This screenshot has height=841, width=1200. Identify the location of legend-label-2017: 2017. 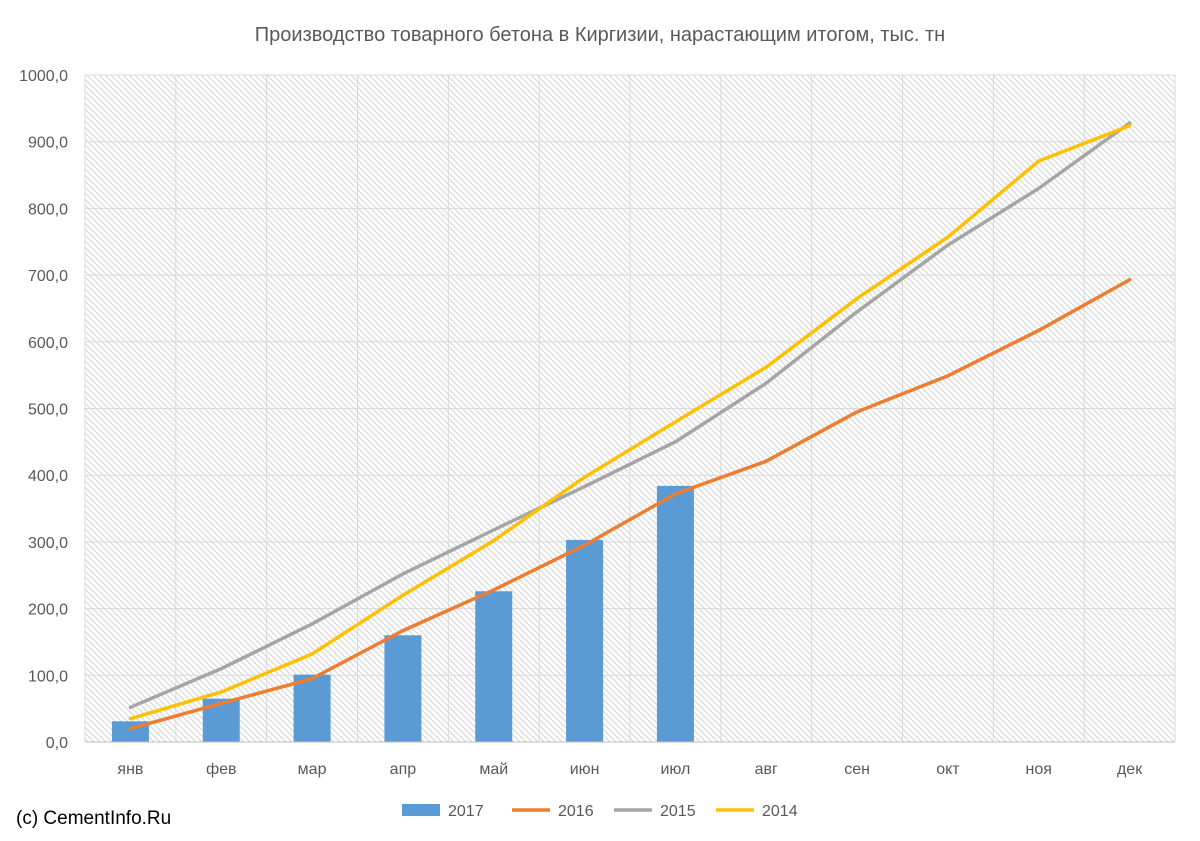
(466, 811).